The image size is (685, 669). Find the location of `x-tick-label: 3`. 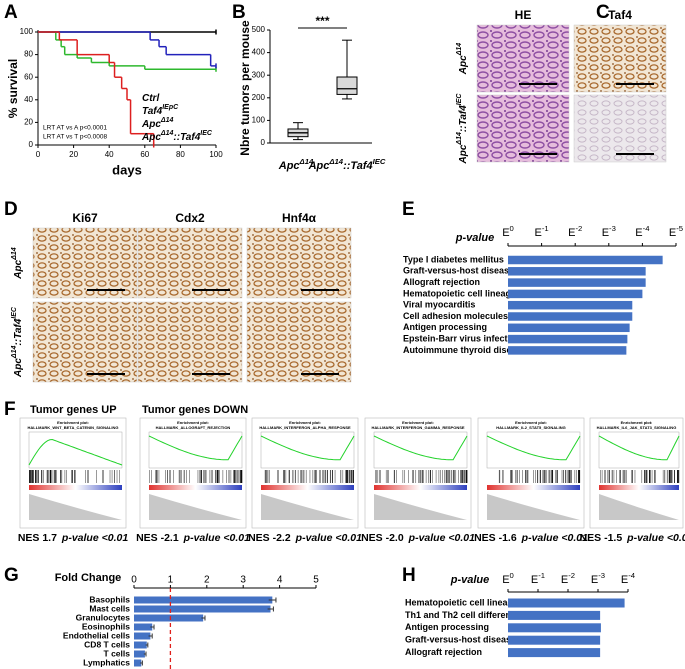

x-tick-label: 3 is located at coordinates (243, 580).